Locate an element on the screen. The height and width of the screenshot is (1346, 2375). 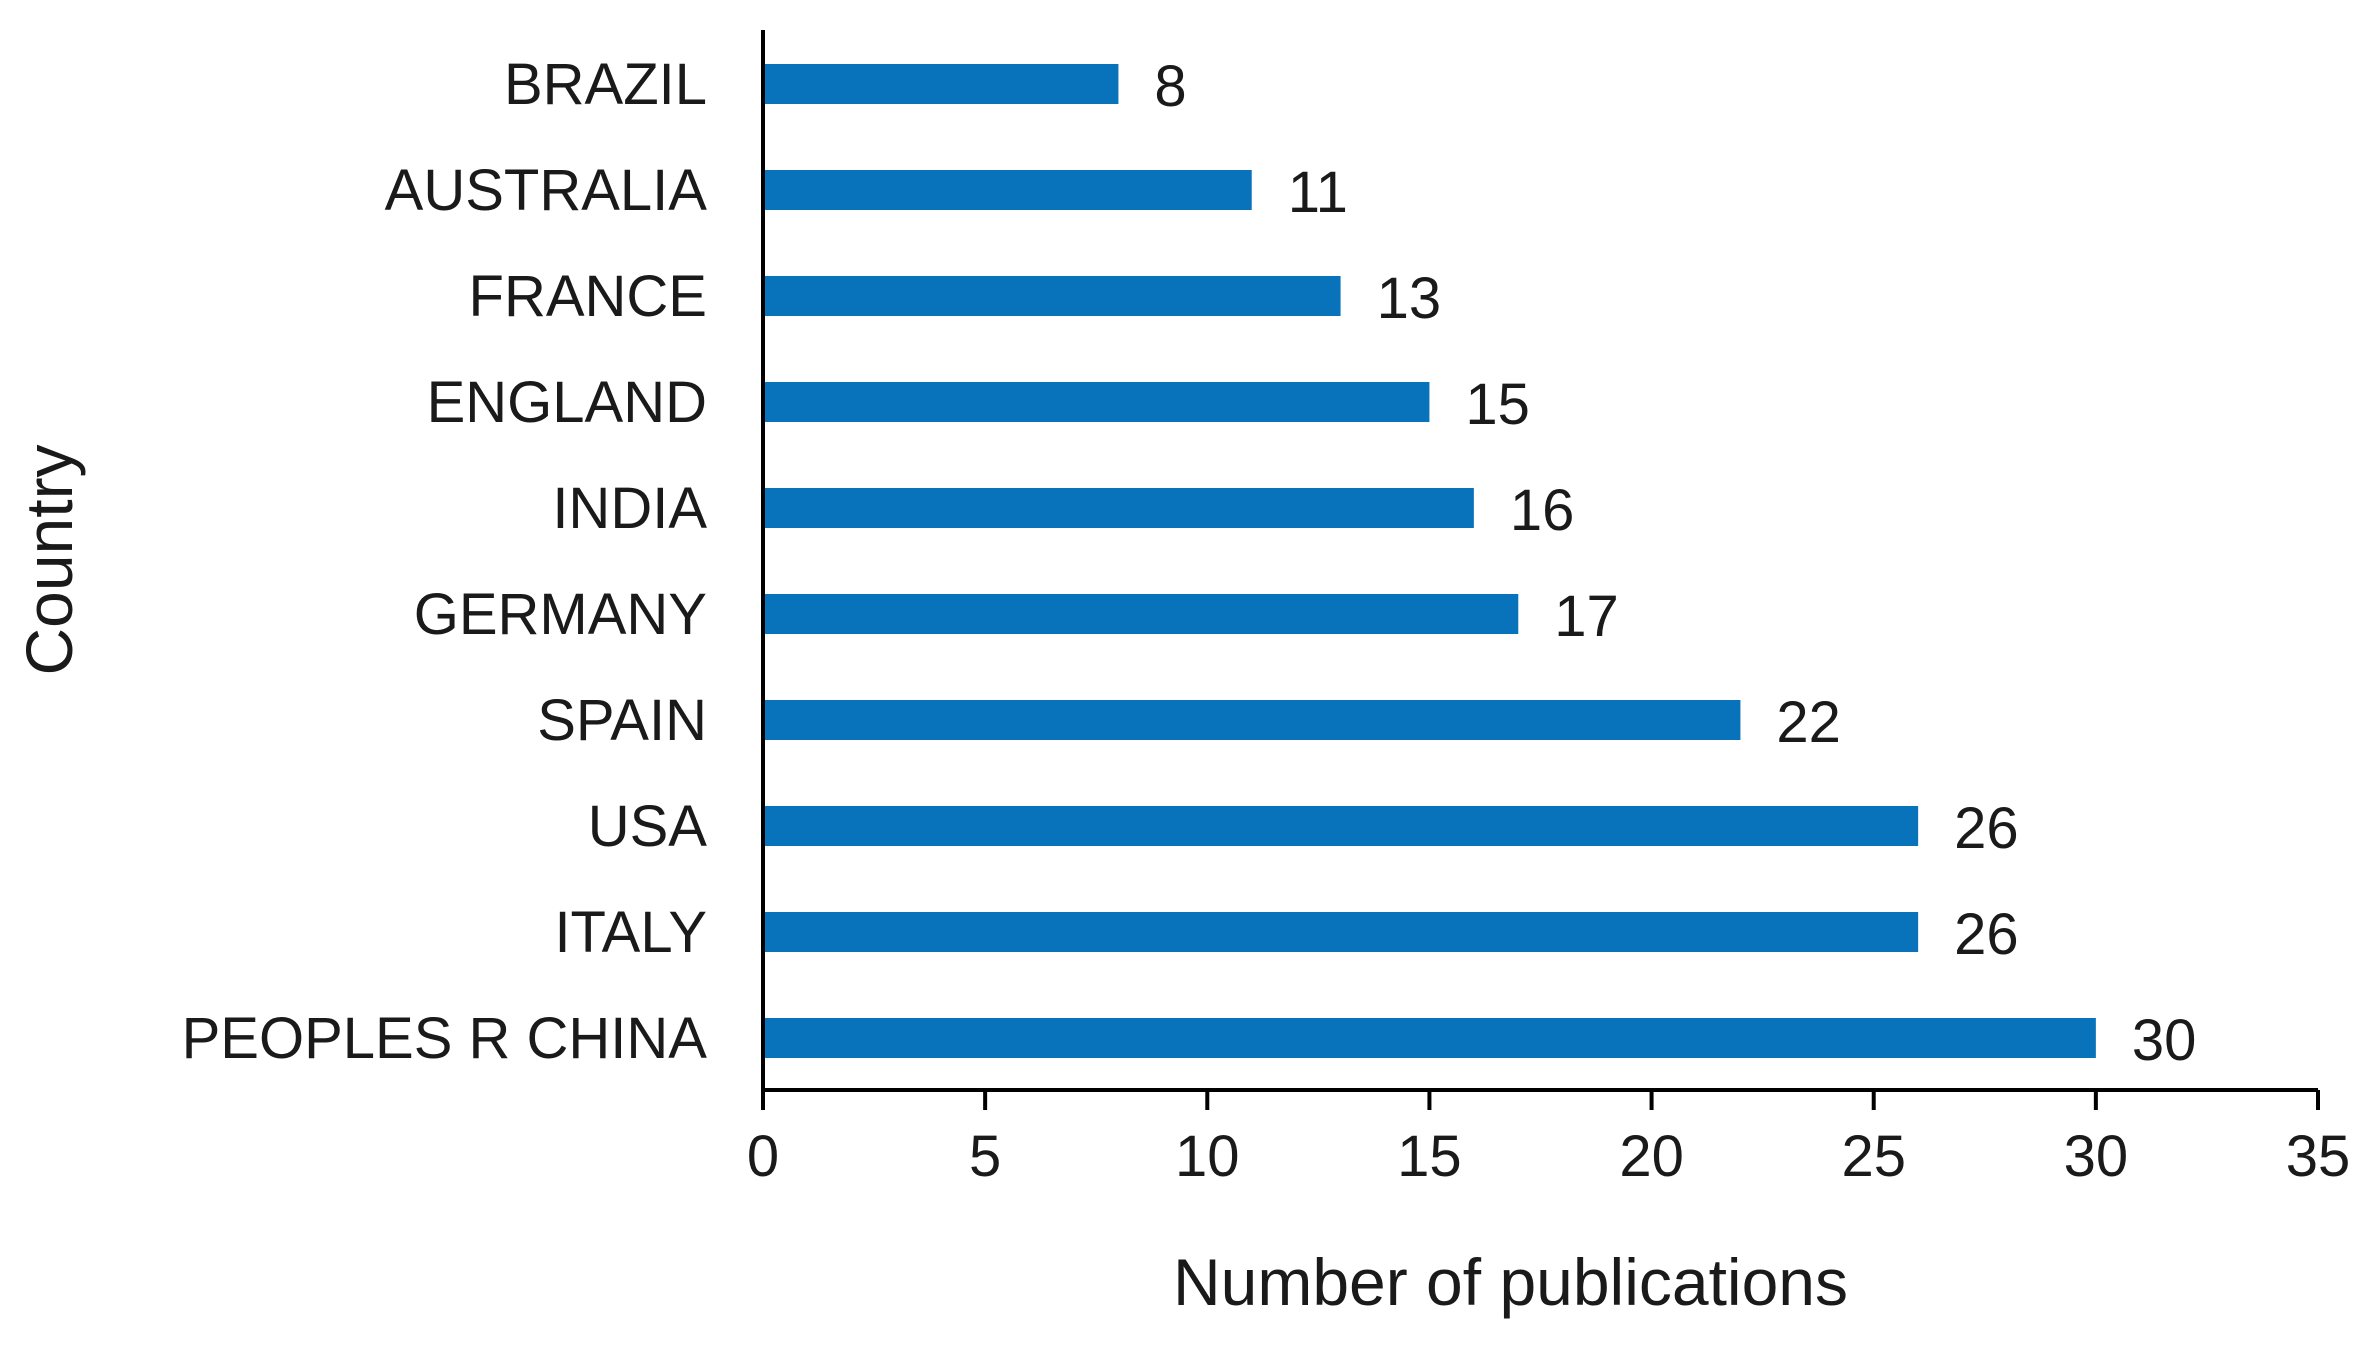
bar-australia is located at coordinates (1007, 190).